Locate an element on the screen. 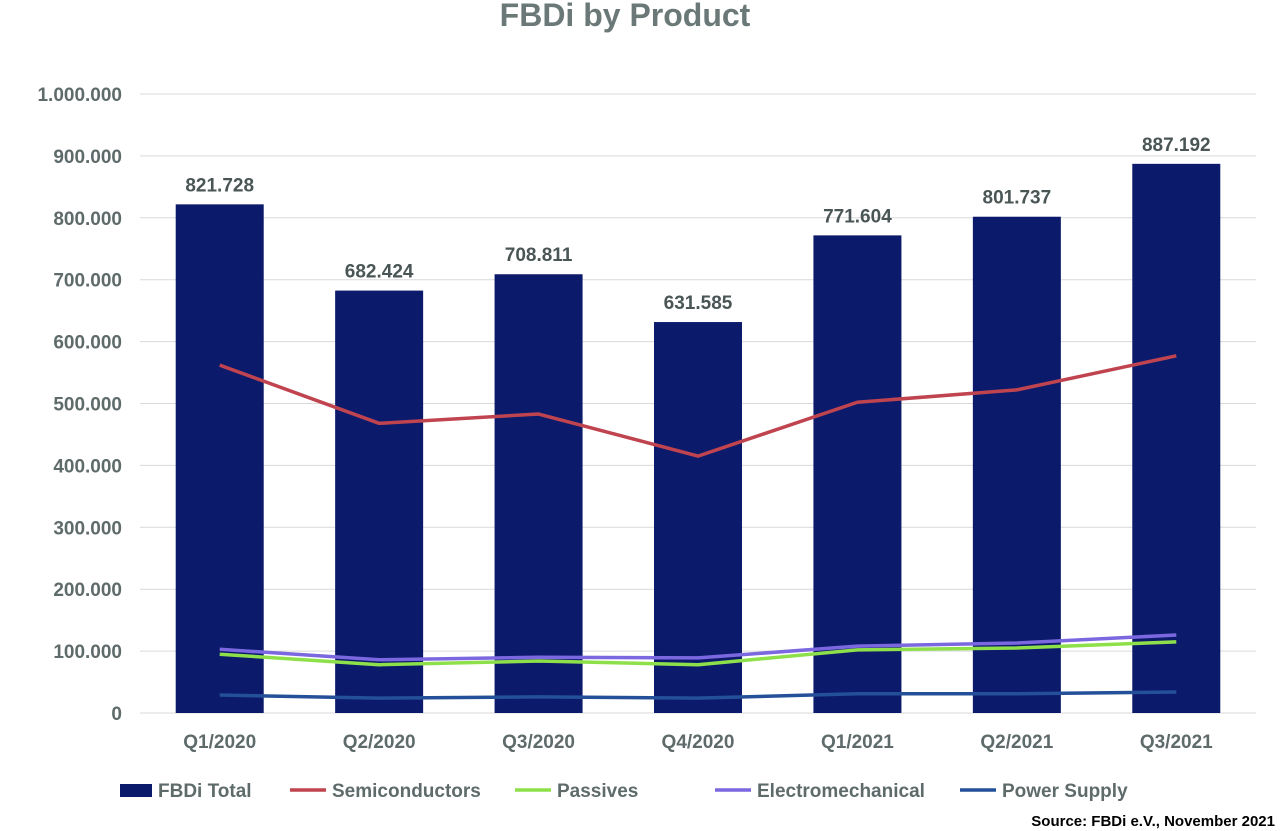 The width and height of the screenshot is (1280, 831). y-tick-label: 900.000 is located at coordinates (87, 157).